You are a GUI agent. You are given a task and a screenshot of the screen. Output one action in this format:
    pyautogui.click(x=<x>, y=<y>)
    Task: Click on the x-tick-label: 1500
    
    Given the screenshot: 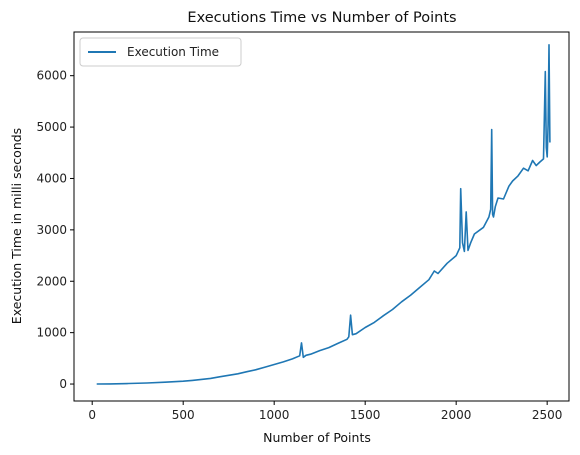 What is the action you would take?
    pyautogui.click(x=365, y=415)
    